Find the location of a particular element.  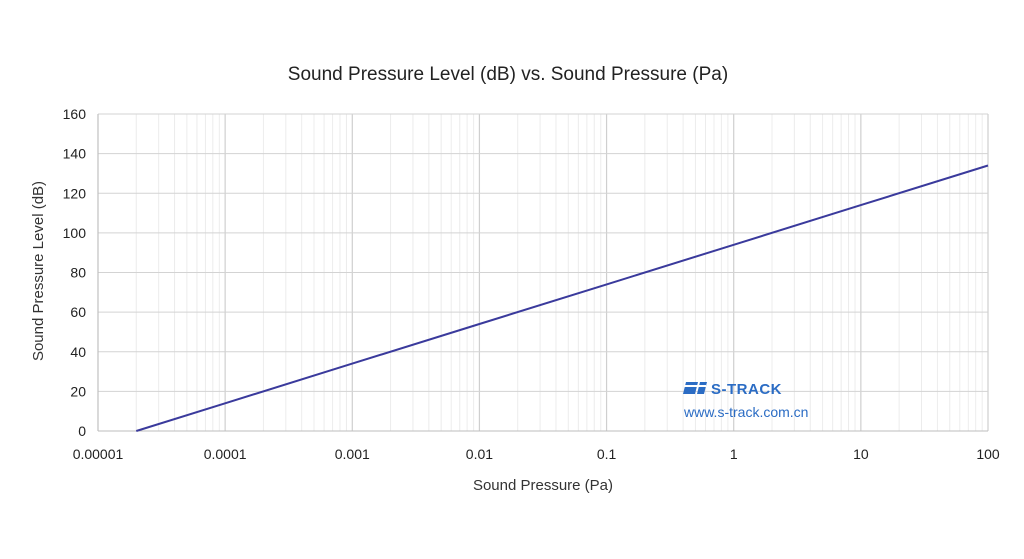

y-tick-label: 120 is located at coordinates (75, 193).